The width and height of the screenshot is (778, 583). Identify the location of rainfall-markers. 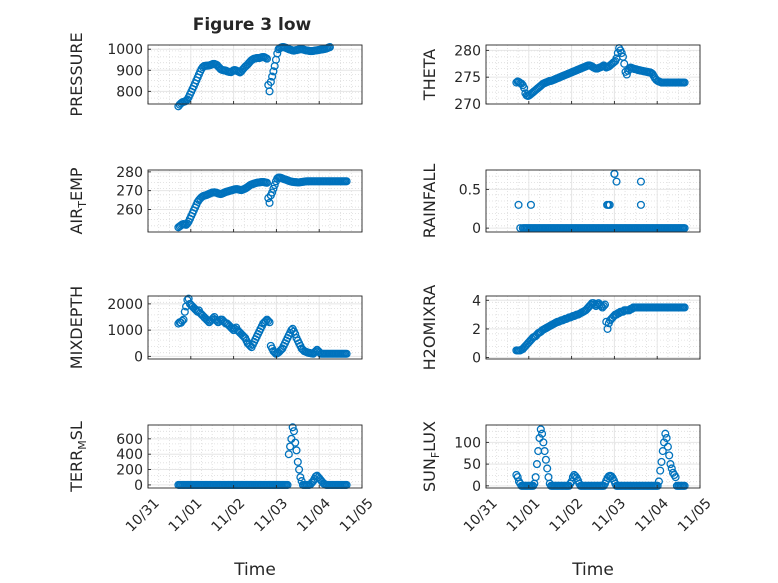
(601, 201).